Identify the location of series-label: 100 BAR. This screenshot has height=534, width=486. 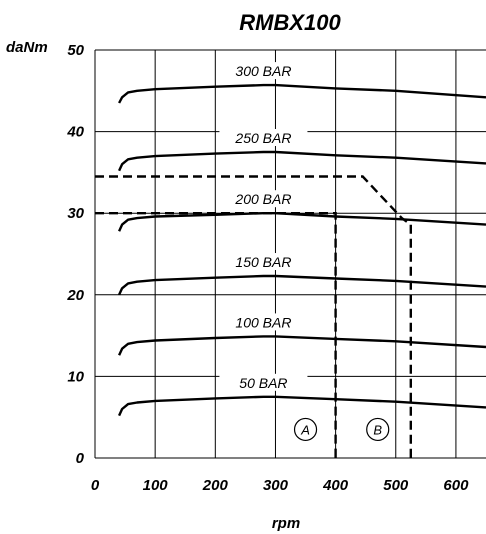
(263, 322).